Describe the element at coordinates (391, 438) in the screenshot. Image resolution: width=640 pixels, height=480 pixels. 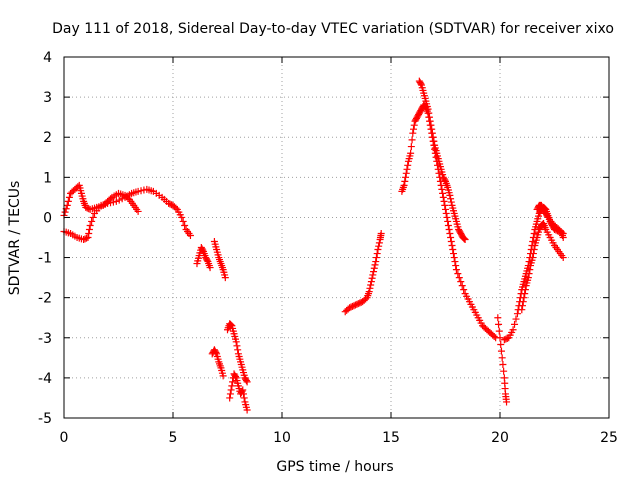
I see `x-tick-label: 15` at that location.